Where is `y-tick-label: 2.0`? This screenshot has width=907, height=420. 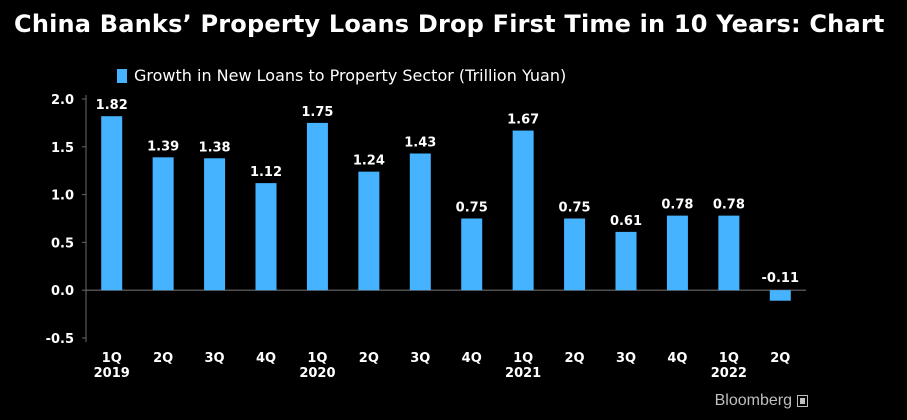 y-tick-label: 2.0 is located at coordinates (62, 100).